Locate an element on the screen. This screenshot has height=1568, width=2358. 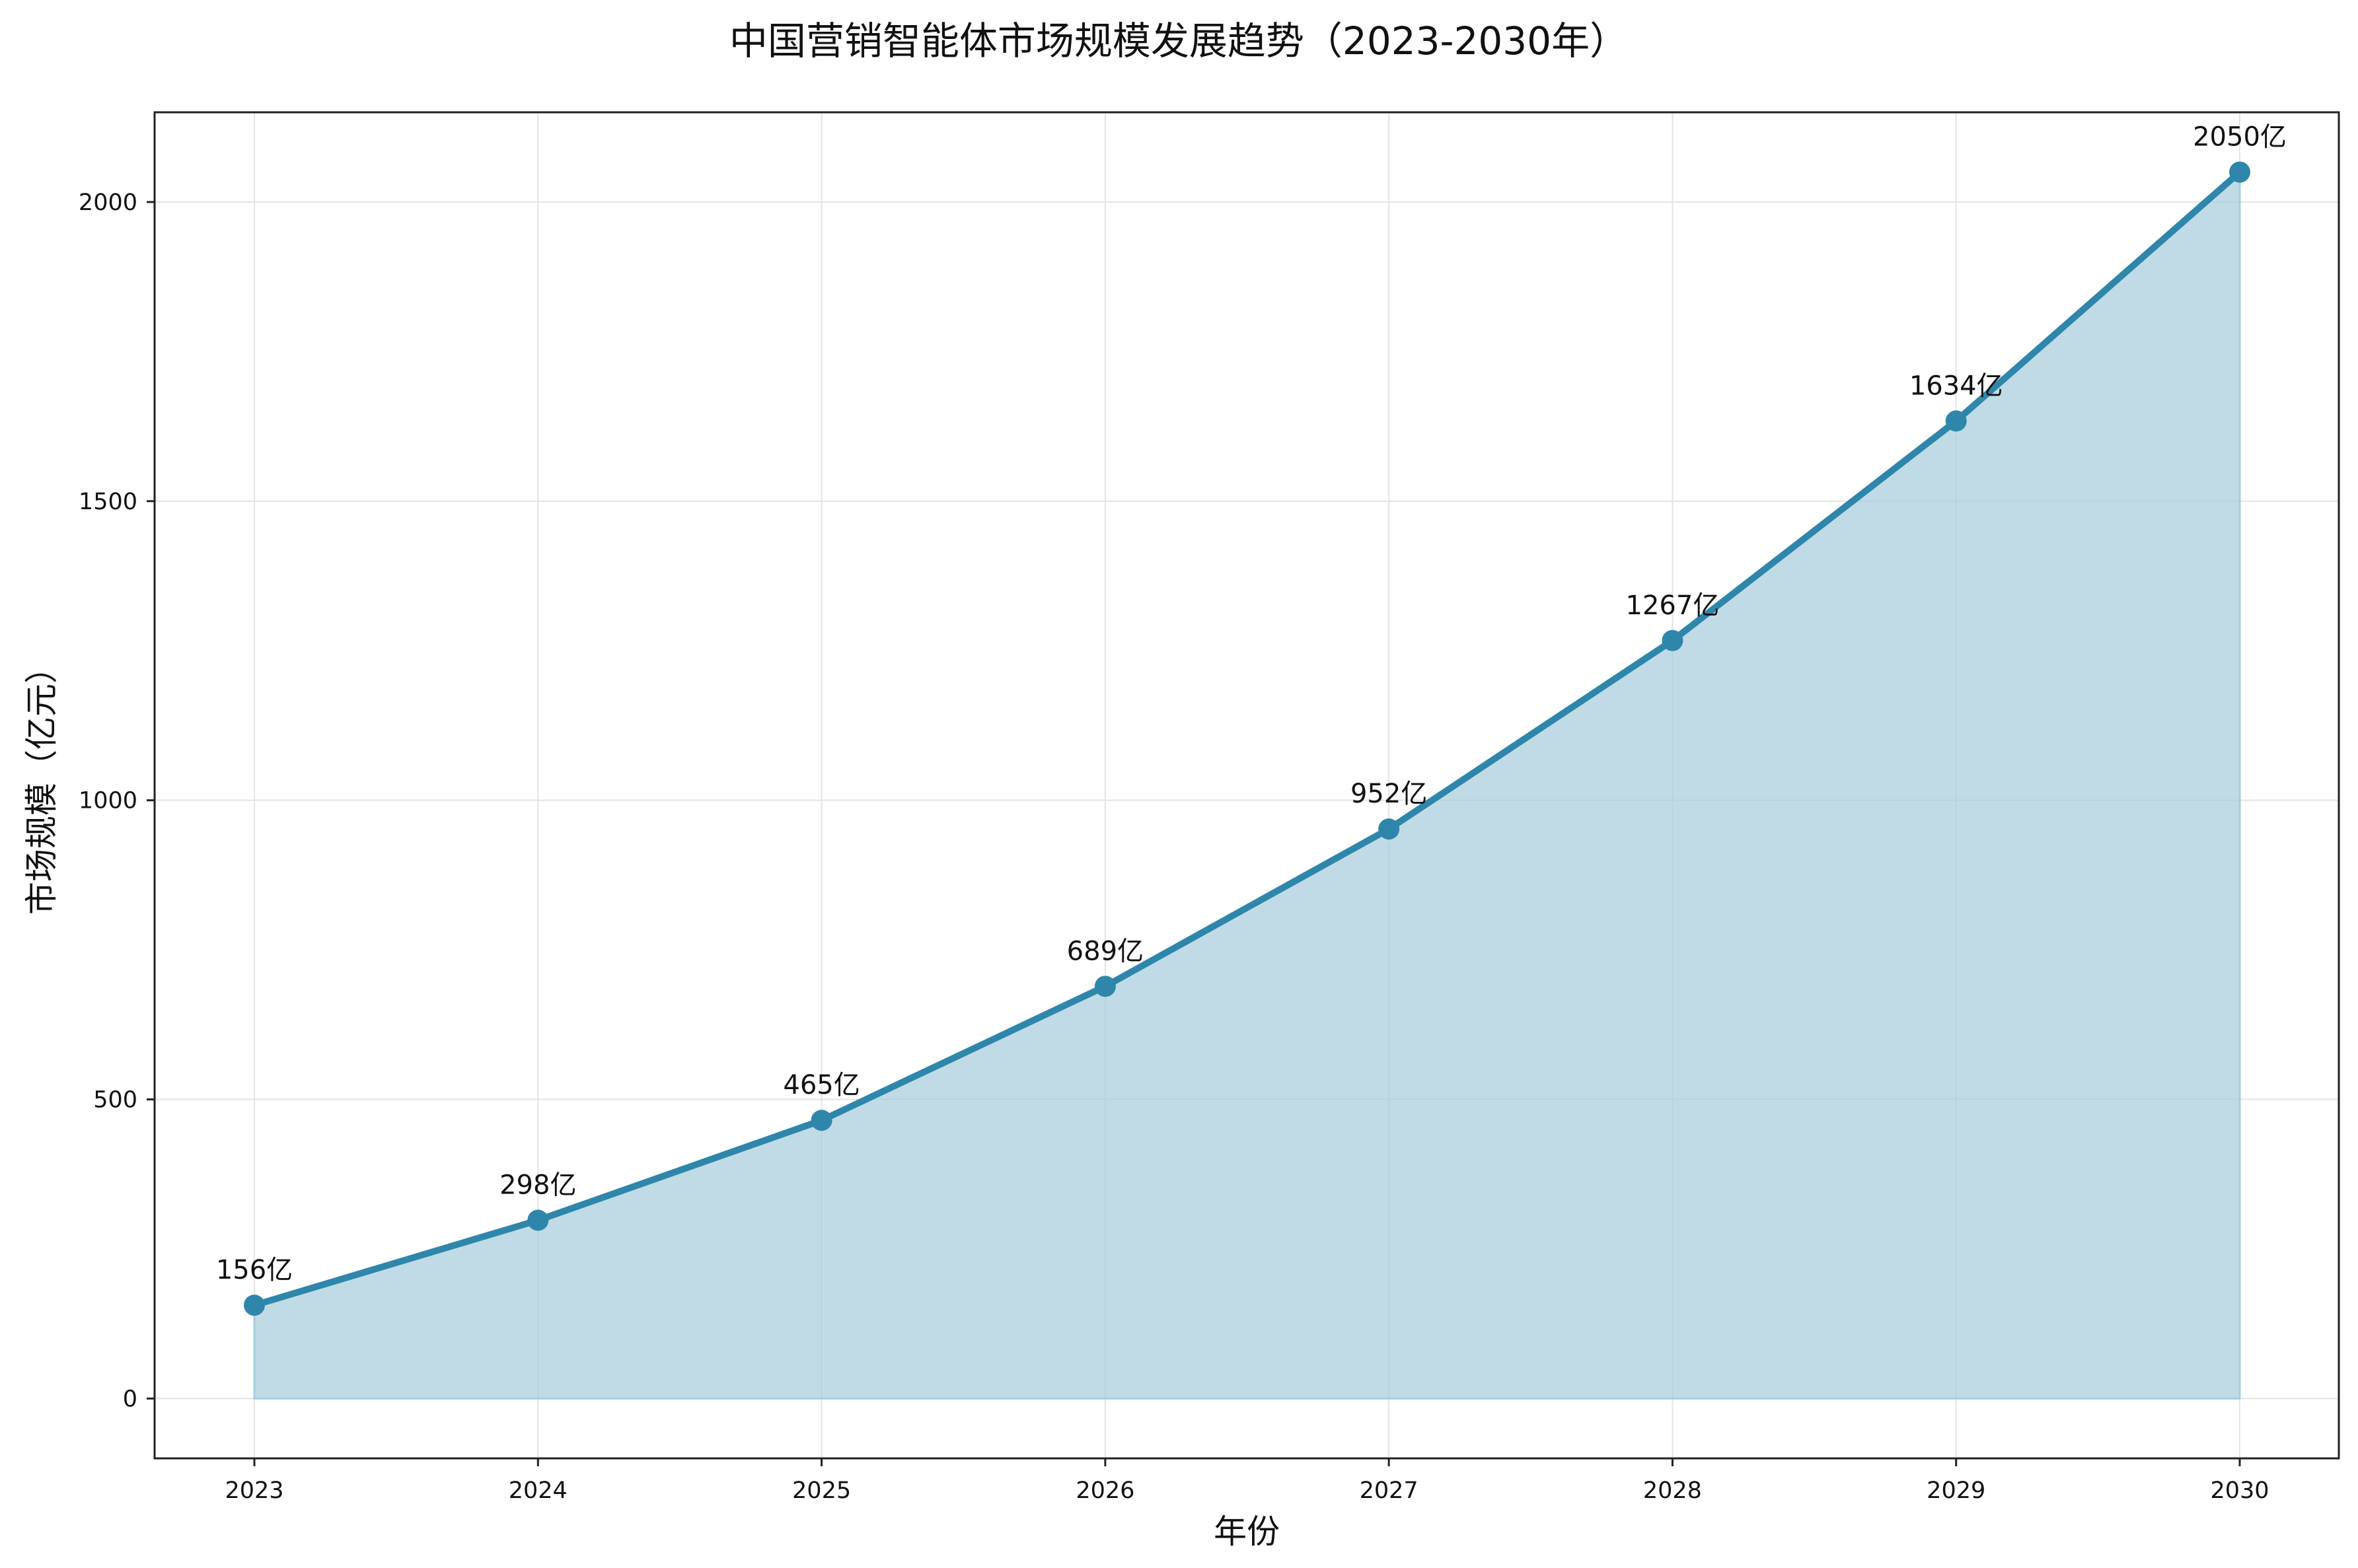
x-tick-label: 2030 is located at coordinates (2239, 1491).